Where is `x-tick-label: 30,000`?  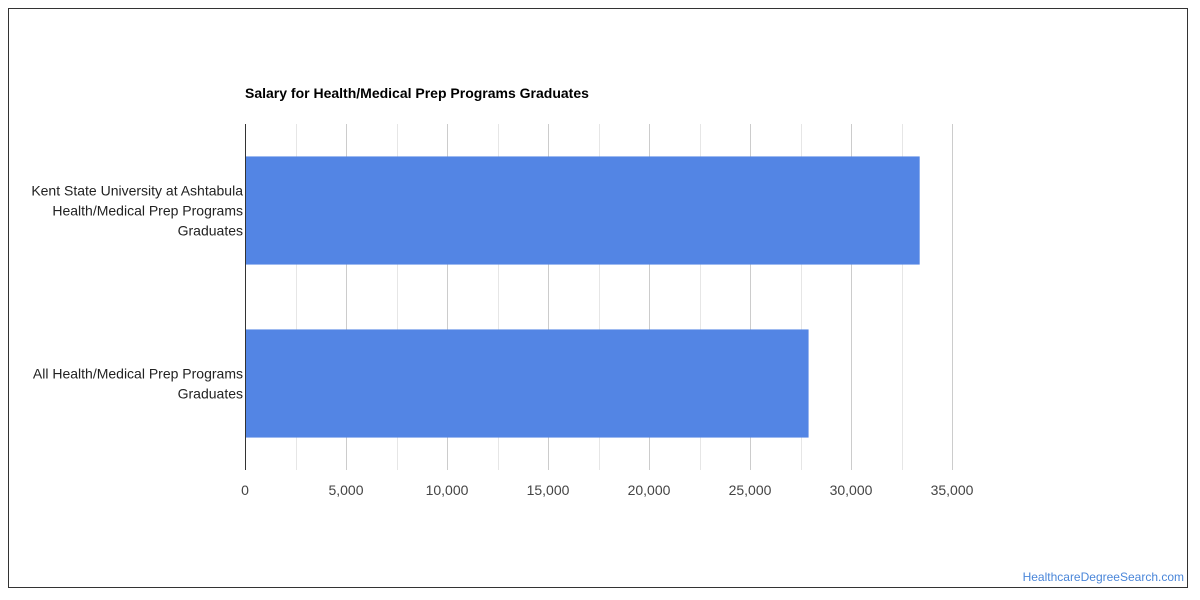 x-tick-label: 30,000 is located at coordinates (851, 490).